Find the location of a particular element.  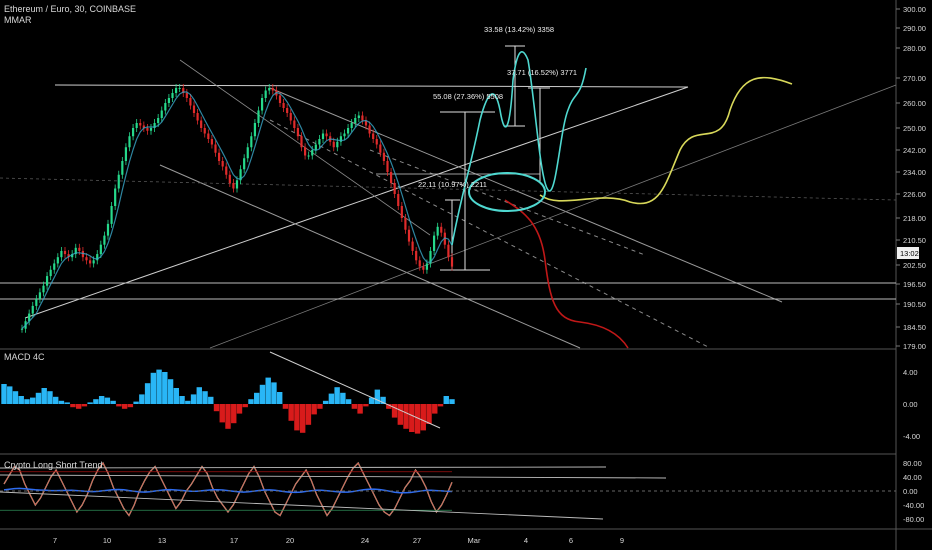

price-tick-label: 184.50 is located at coordinates (914, 327).